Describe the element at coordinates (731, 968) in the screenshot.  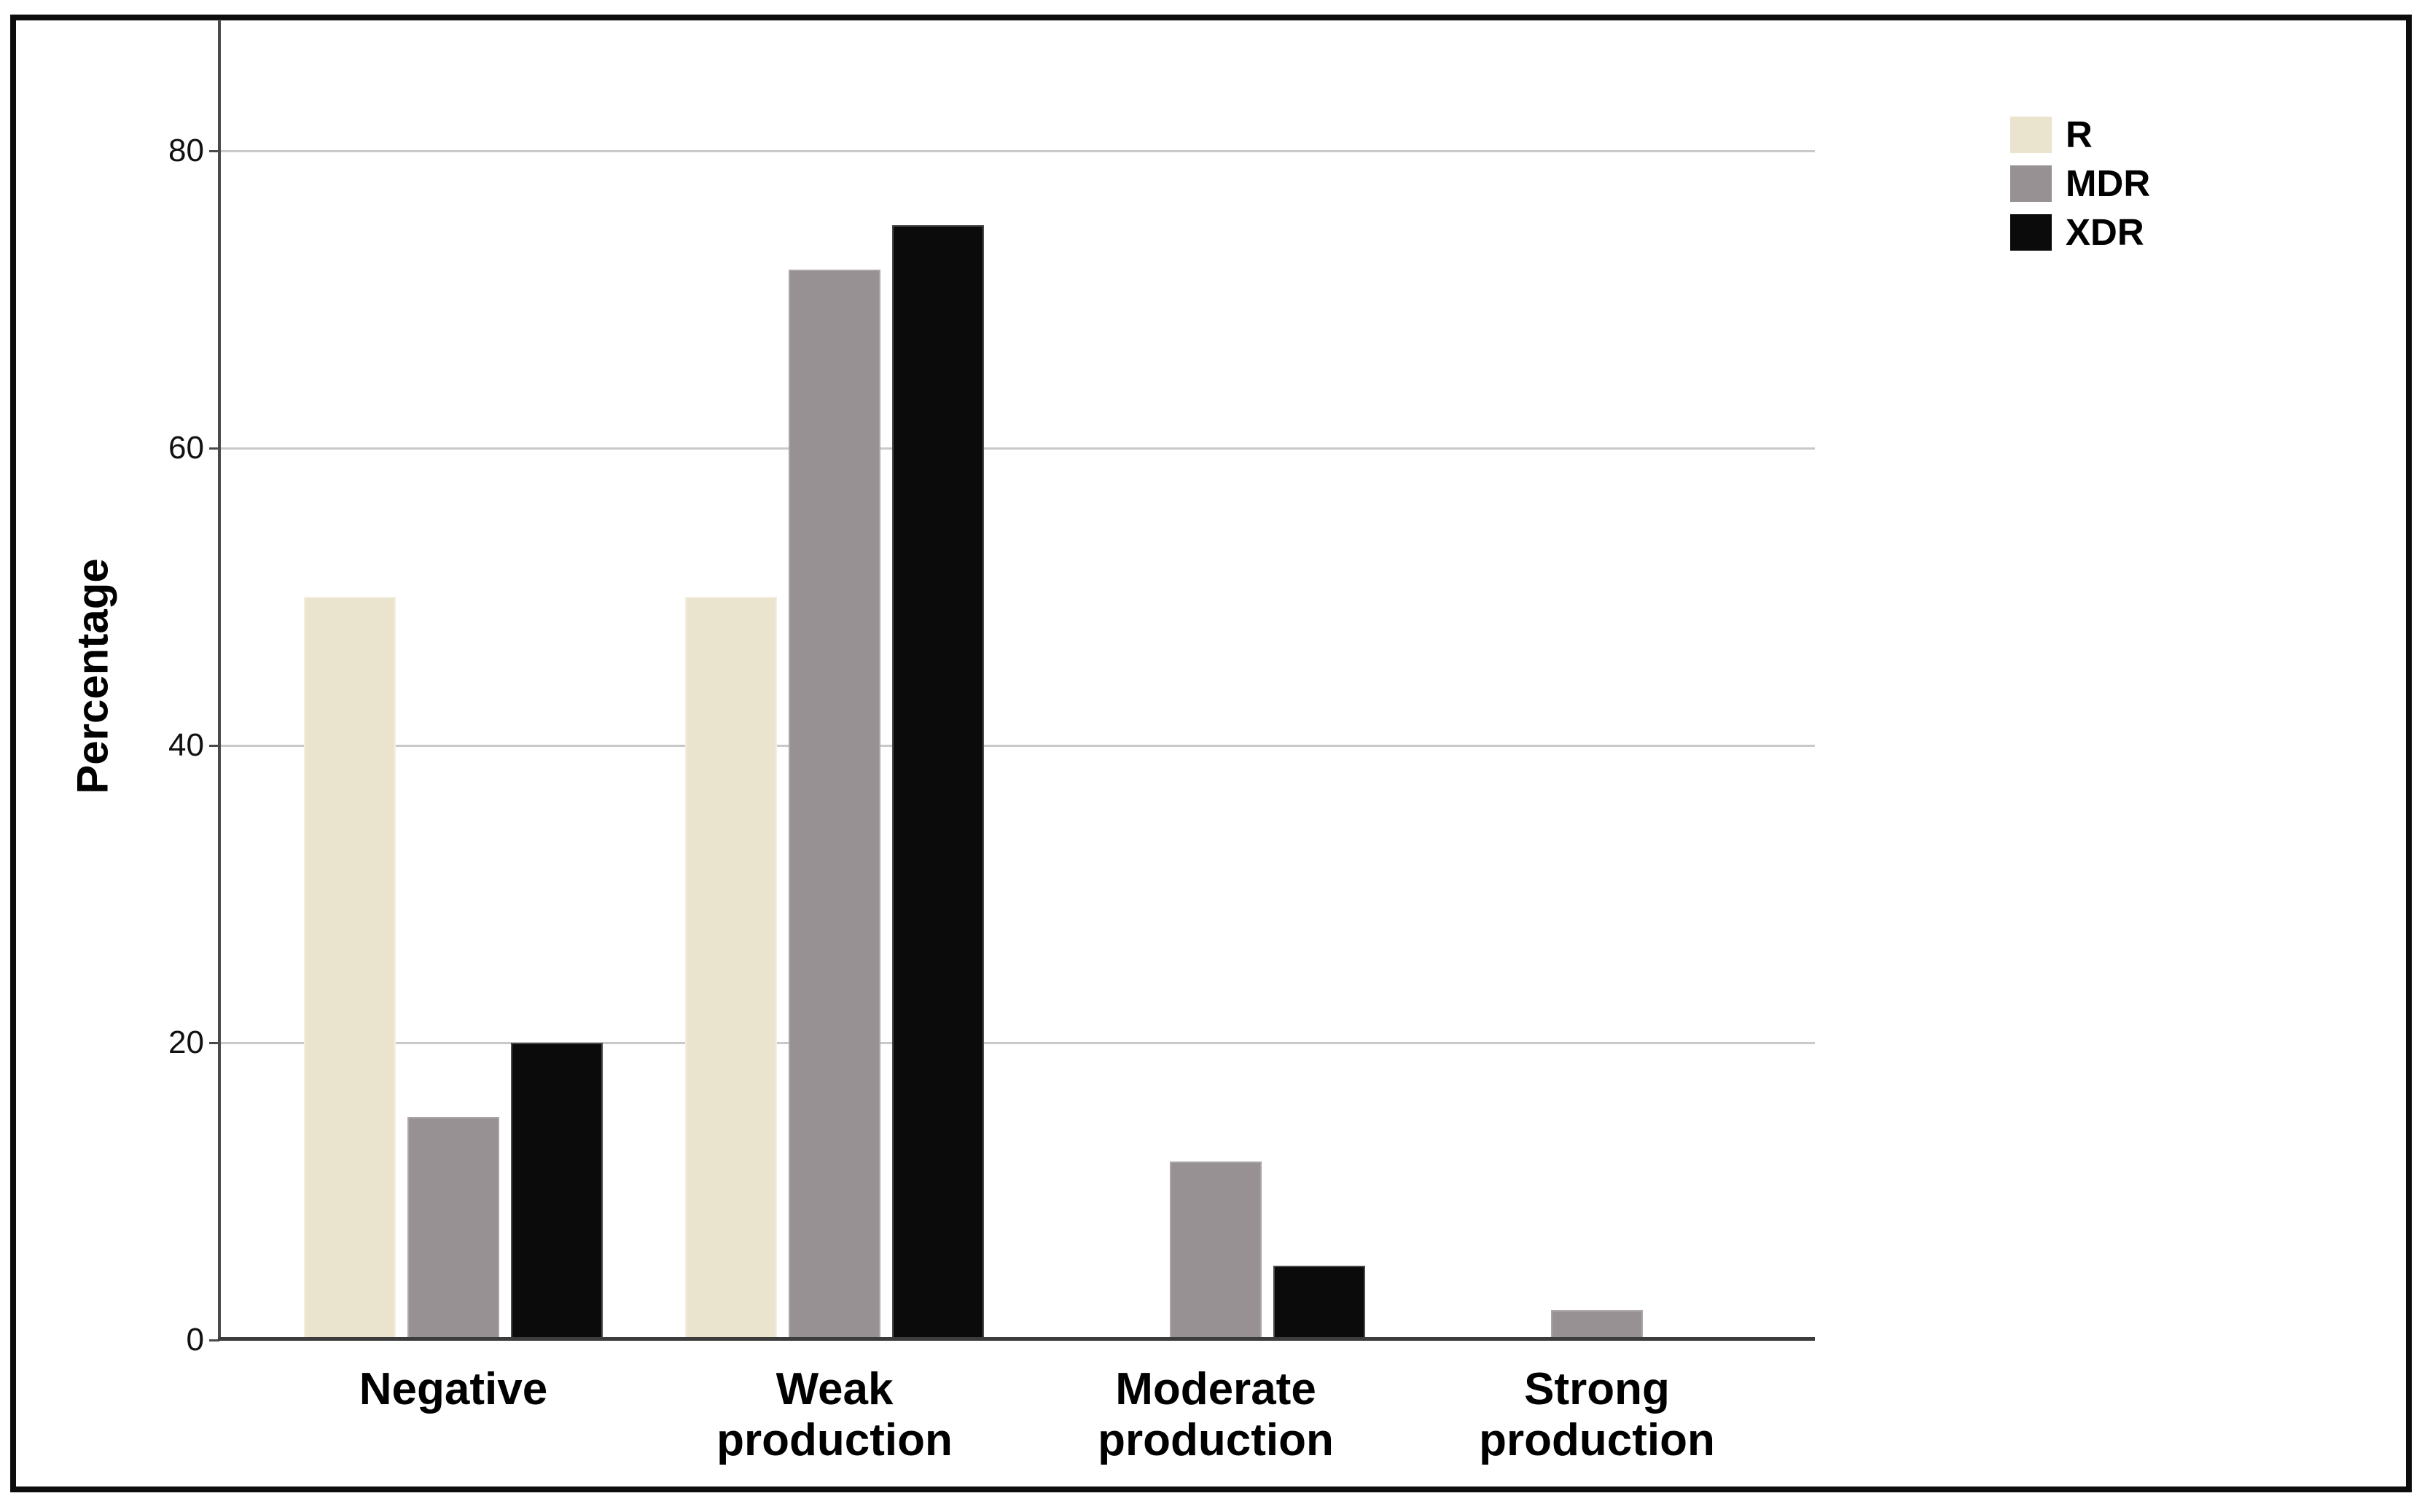
I see `bar-weak-r` at that location.